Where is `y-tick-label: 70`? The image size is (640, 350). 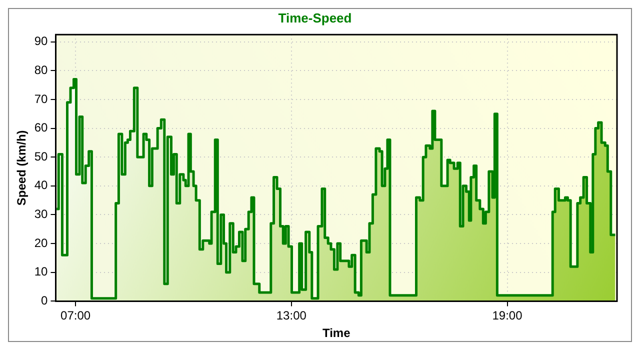
y-tick-label: 70 is located at coordinates (41, 99).